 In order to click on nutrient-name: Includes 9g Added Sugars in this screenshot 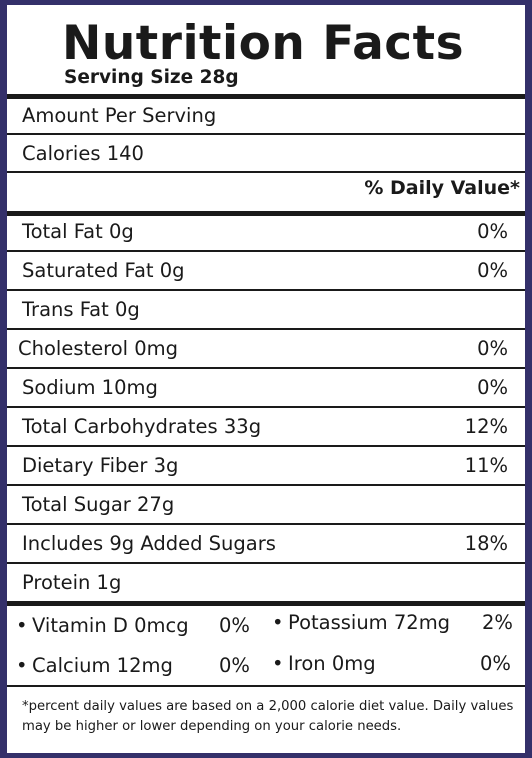, I will do `click(149, 543)`.